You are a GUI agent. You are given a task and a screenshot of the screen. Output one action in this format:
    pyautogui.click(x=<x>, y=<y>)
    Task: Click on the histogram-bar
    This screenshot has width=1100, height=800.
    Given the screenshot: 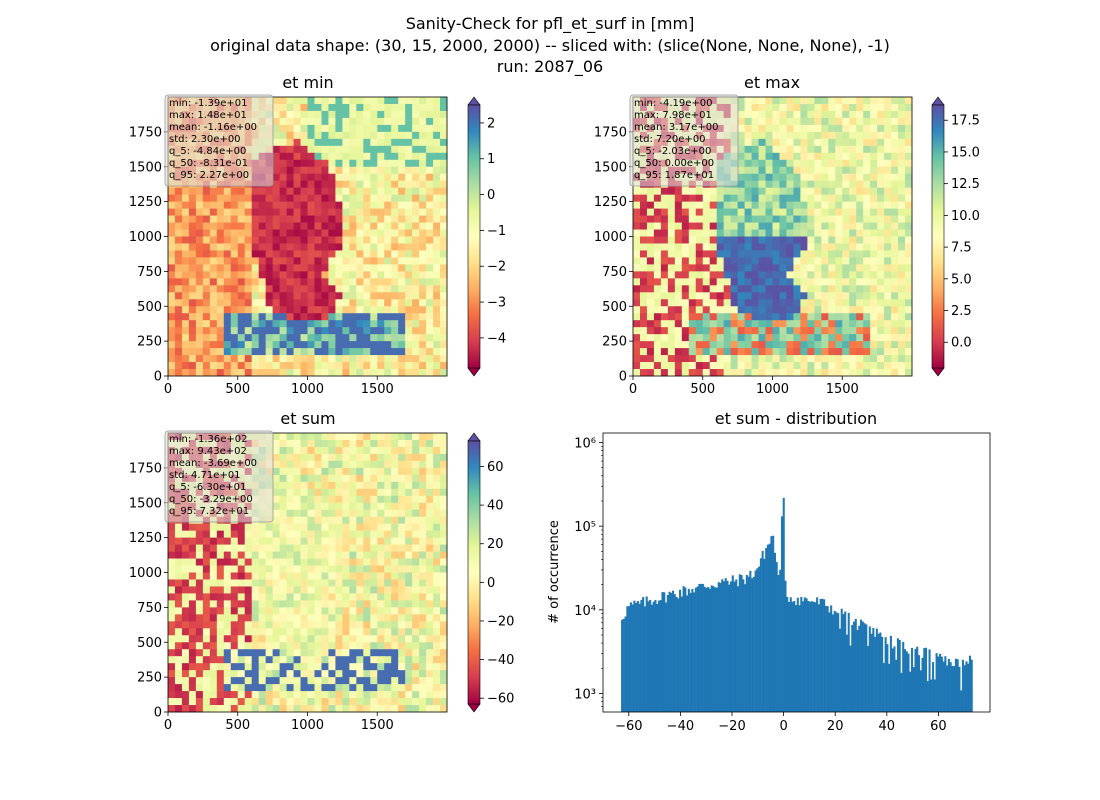 What is the action you would take?
    pyautogui.click(x=625, y=664)
    